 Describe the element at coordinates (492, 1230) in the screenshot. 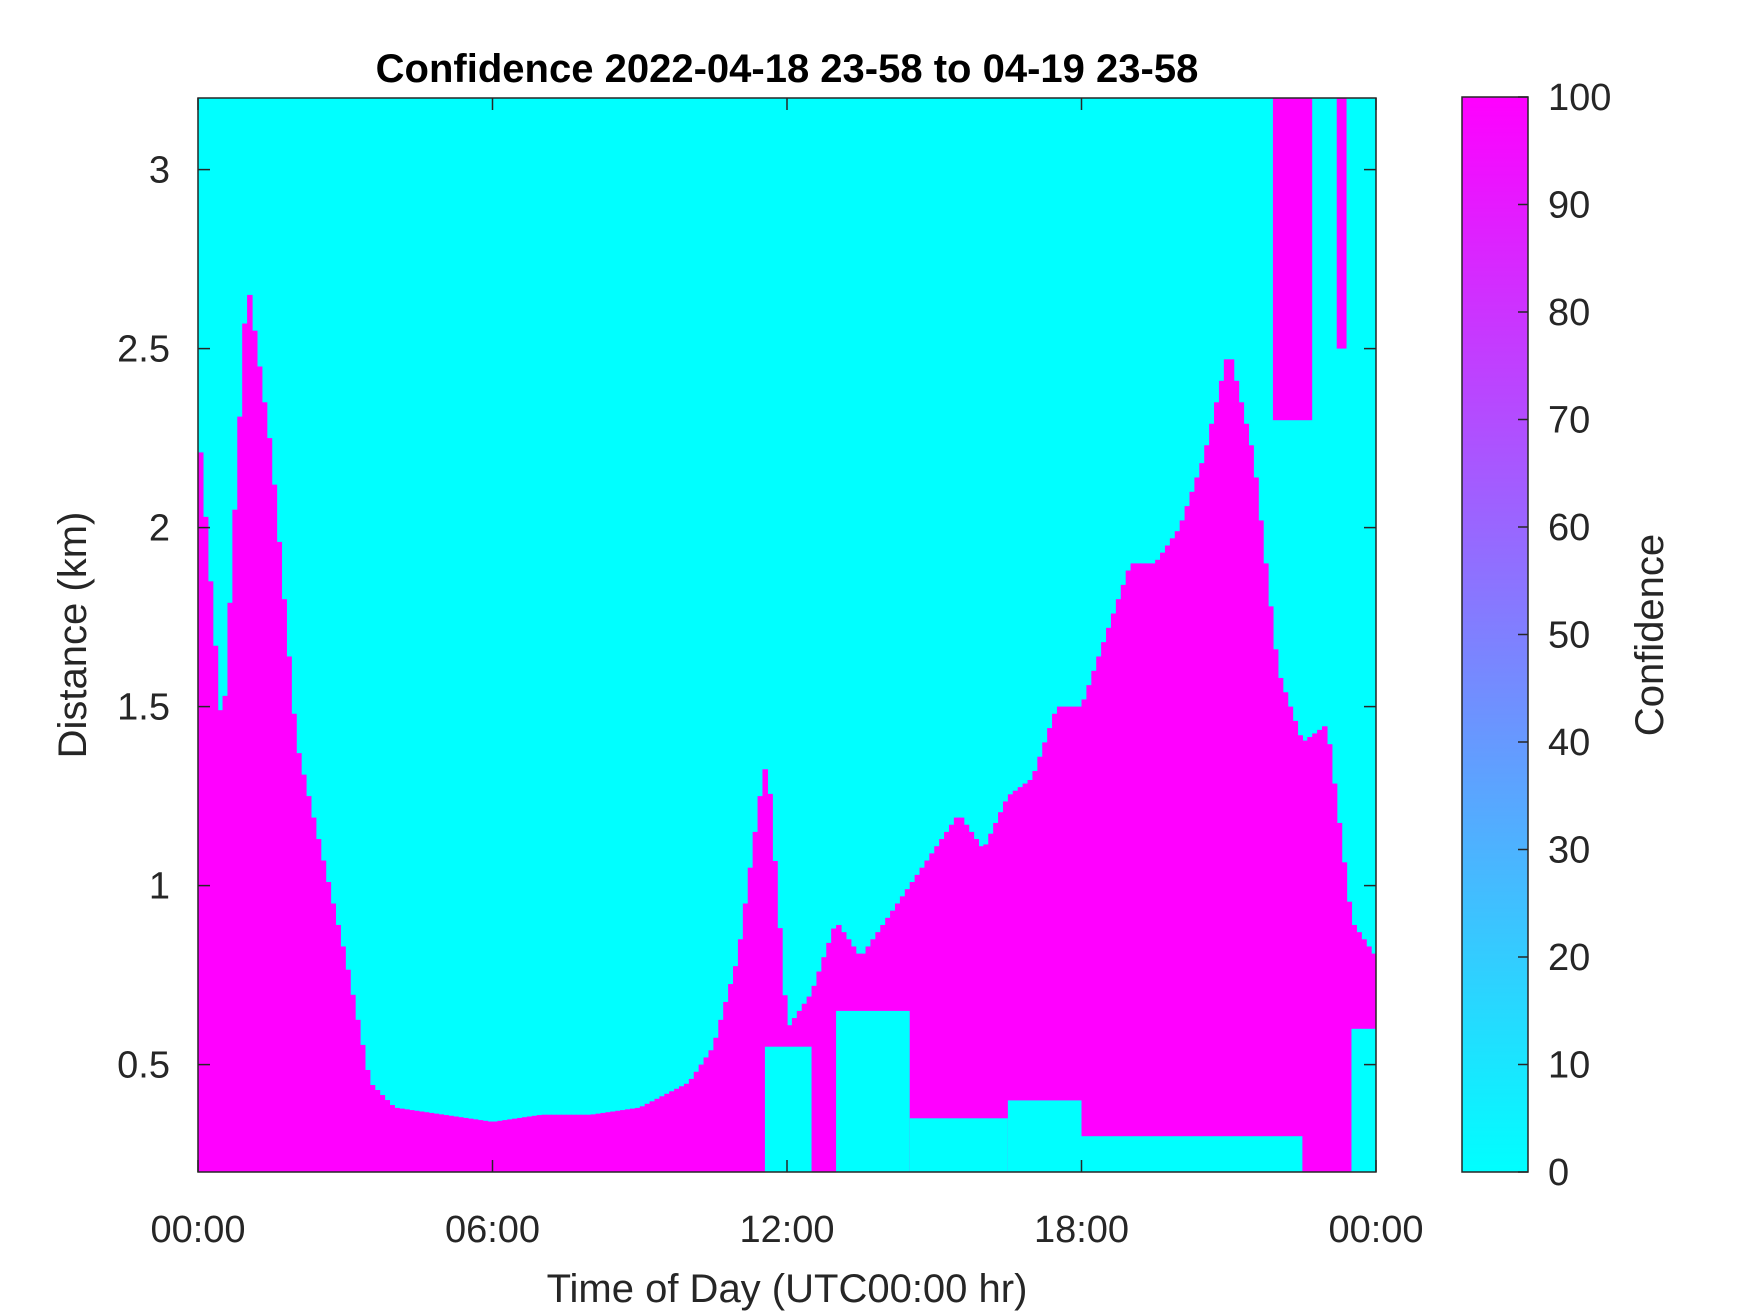

I see `x-tick-label: 06:00` at that location.